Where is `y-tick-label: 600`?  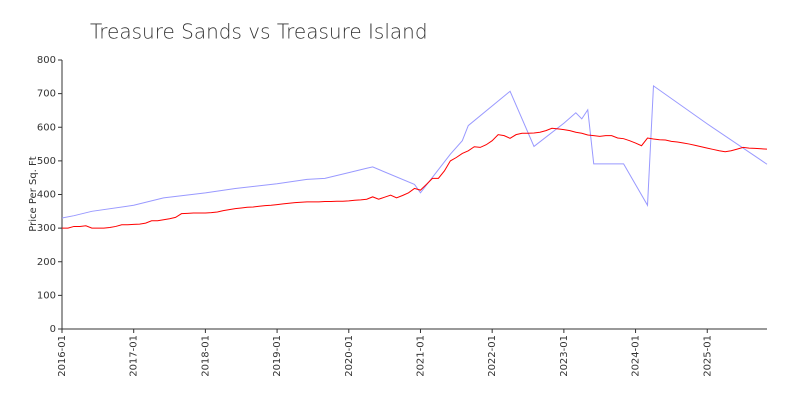 y-tick-label: 600 is located at coordinates (46, 127).